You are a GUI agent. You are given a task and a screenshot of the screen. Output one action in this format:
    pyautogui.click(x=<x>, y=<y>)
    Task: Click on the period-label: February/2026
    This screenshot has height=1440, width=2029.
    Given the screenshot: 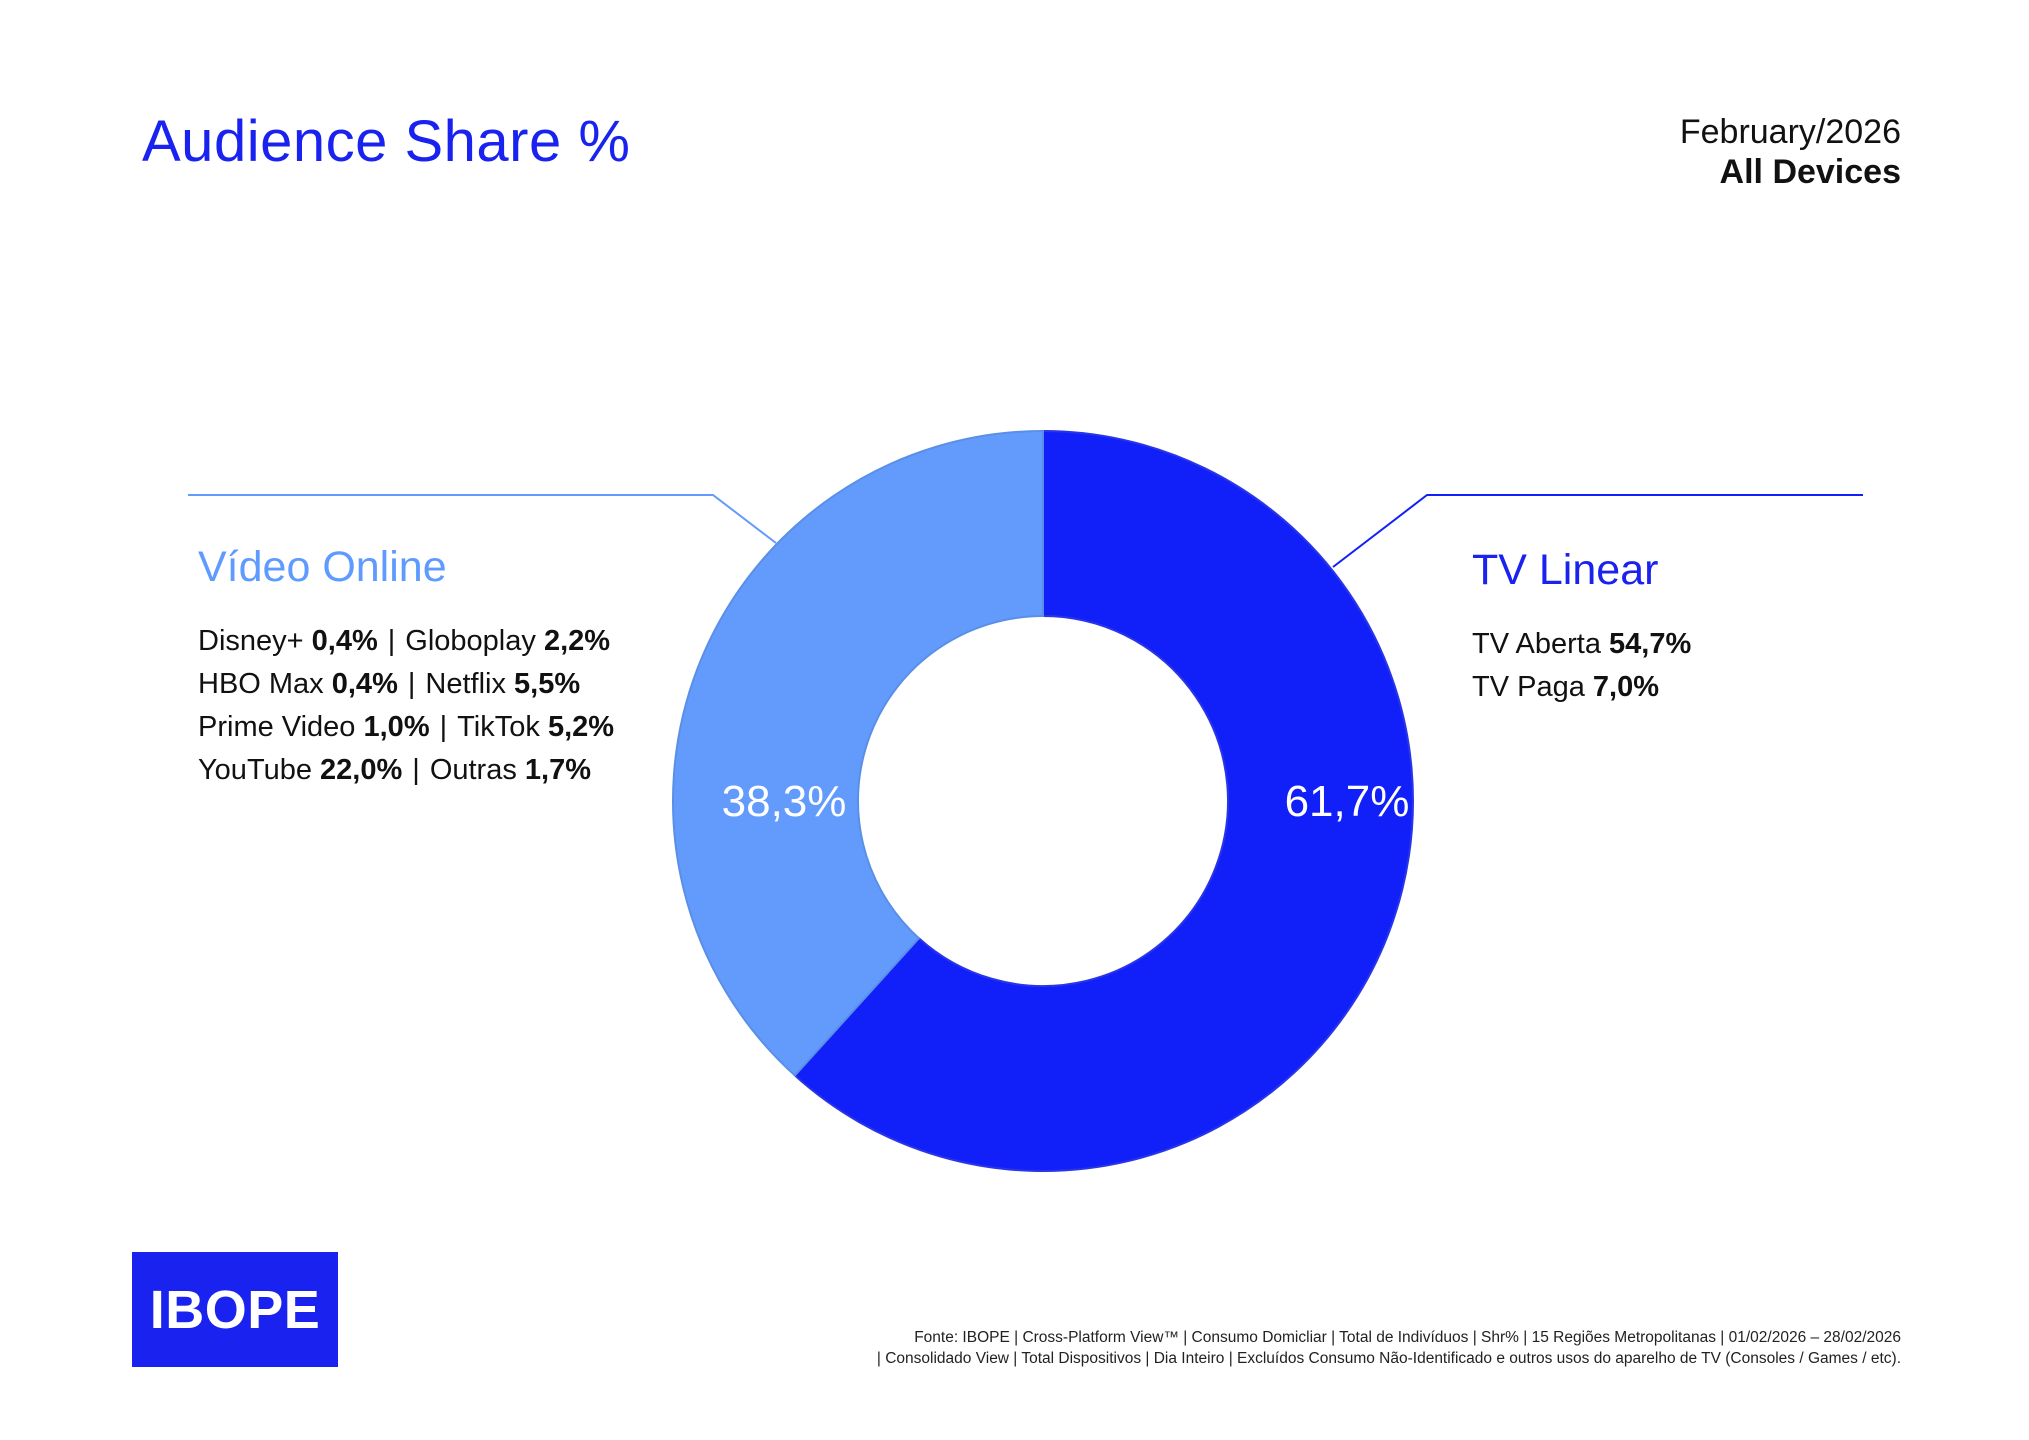 What is the action you would take?
    pyautogui.click(x=1790, y=132)
    